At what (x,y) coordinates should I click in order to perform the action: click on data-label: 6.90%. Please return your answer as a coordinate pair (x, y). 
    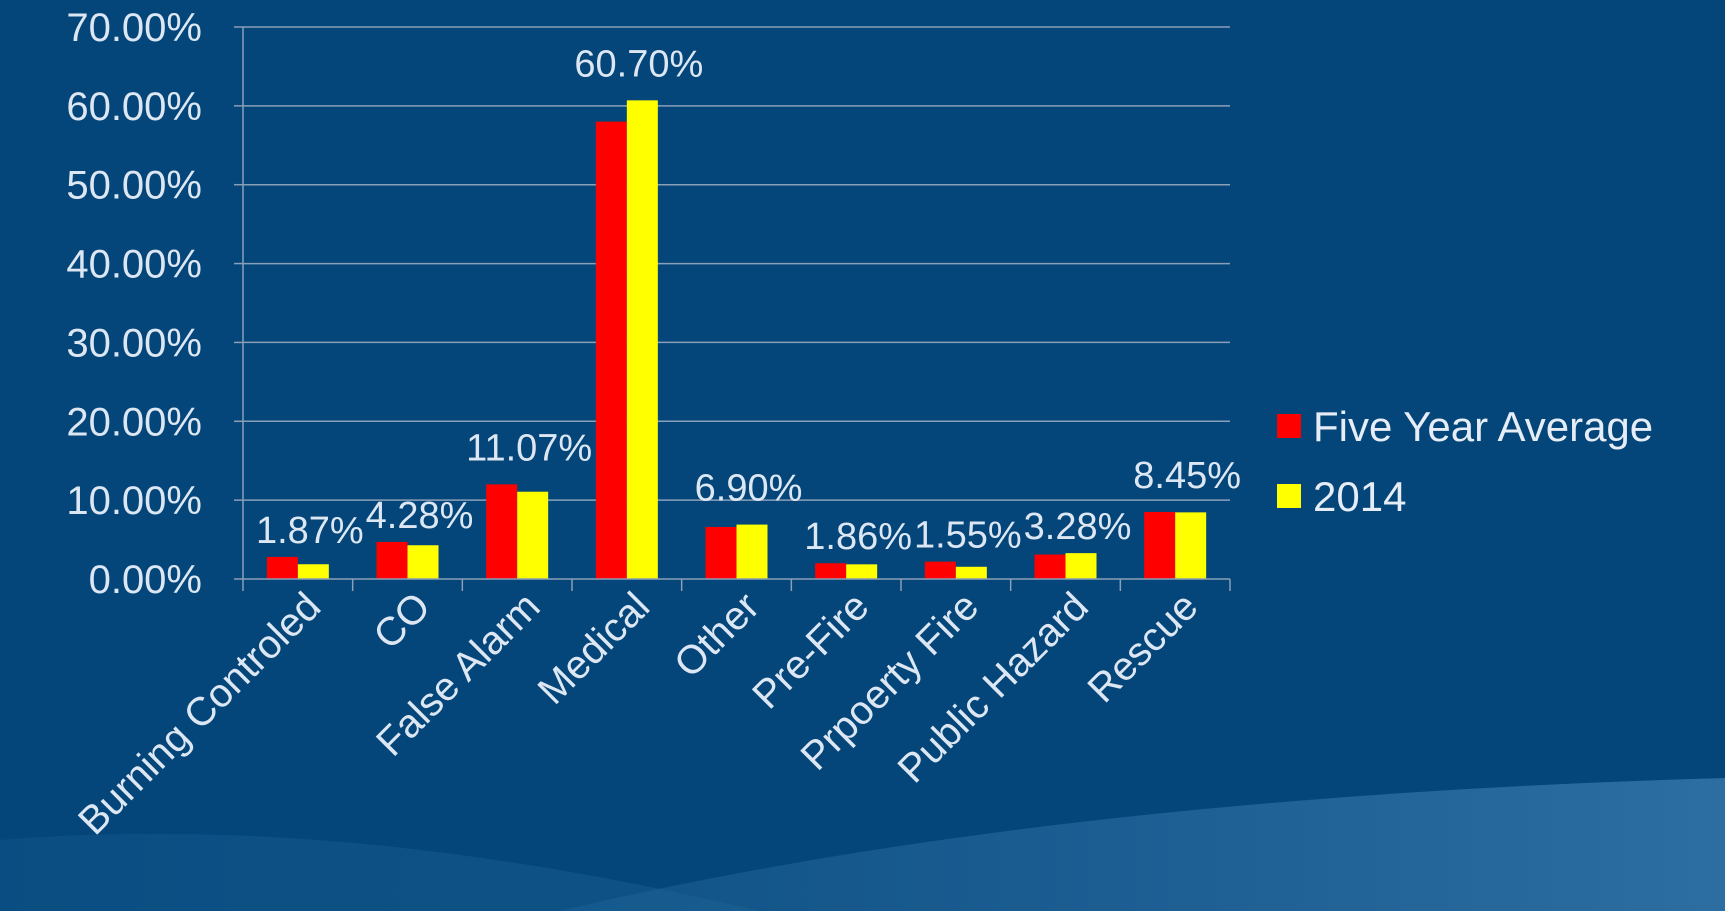
    Looking at the image, I should click on (749, 489).